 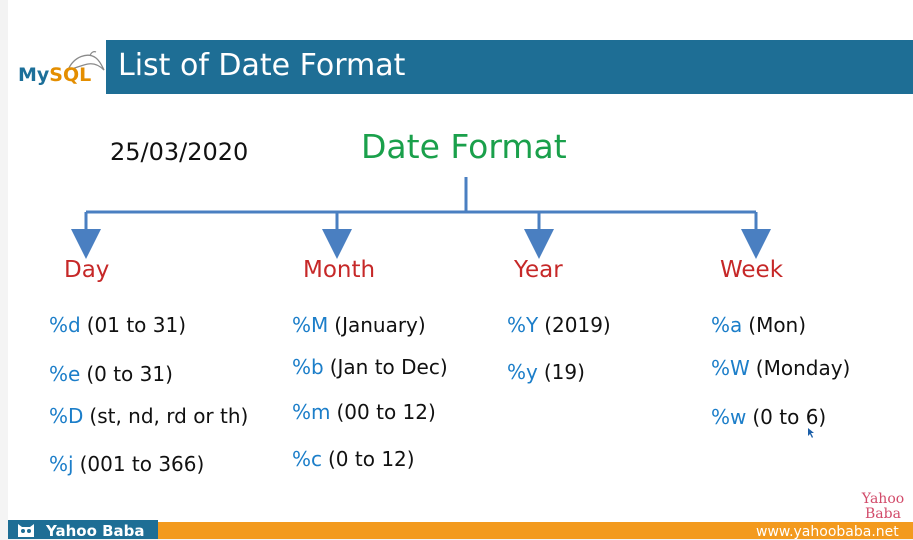 What do you see at coordinates (262, 65) in the screenshot?
I see `slide-title: List of Date Format` at bounding box center [262, 65].